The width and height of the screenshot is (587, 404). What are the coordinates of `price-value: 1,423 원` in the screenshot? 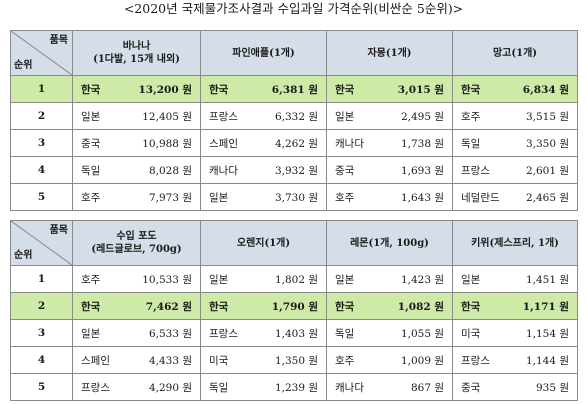 It's located at (422, 279).